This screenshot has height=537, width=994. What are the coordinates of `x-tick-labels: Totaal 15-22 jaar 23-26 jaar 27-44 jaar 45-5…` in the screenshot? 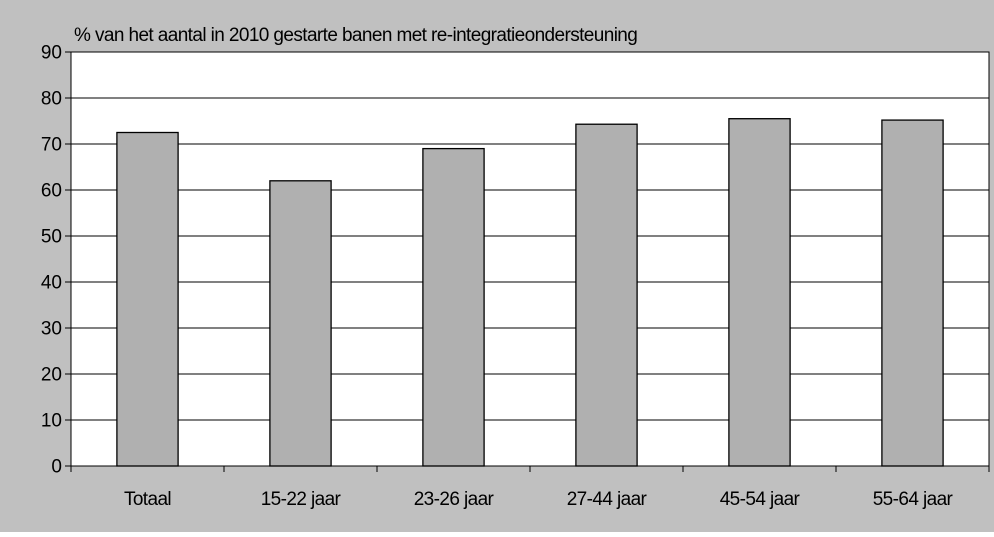 It's located at (539, 499).